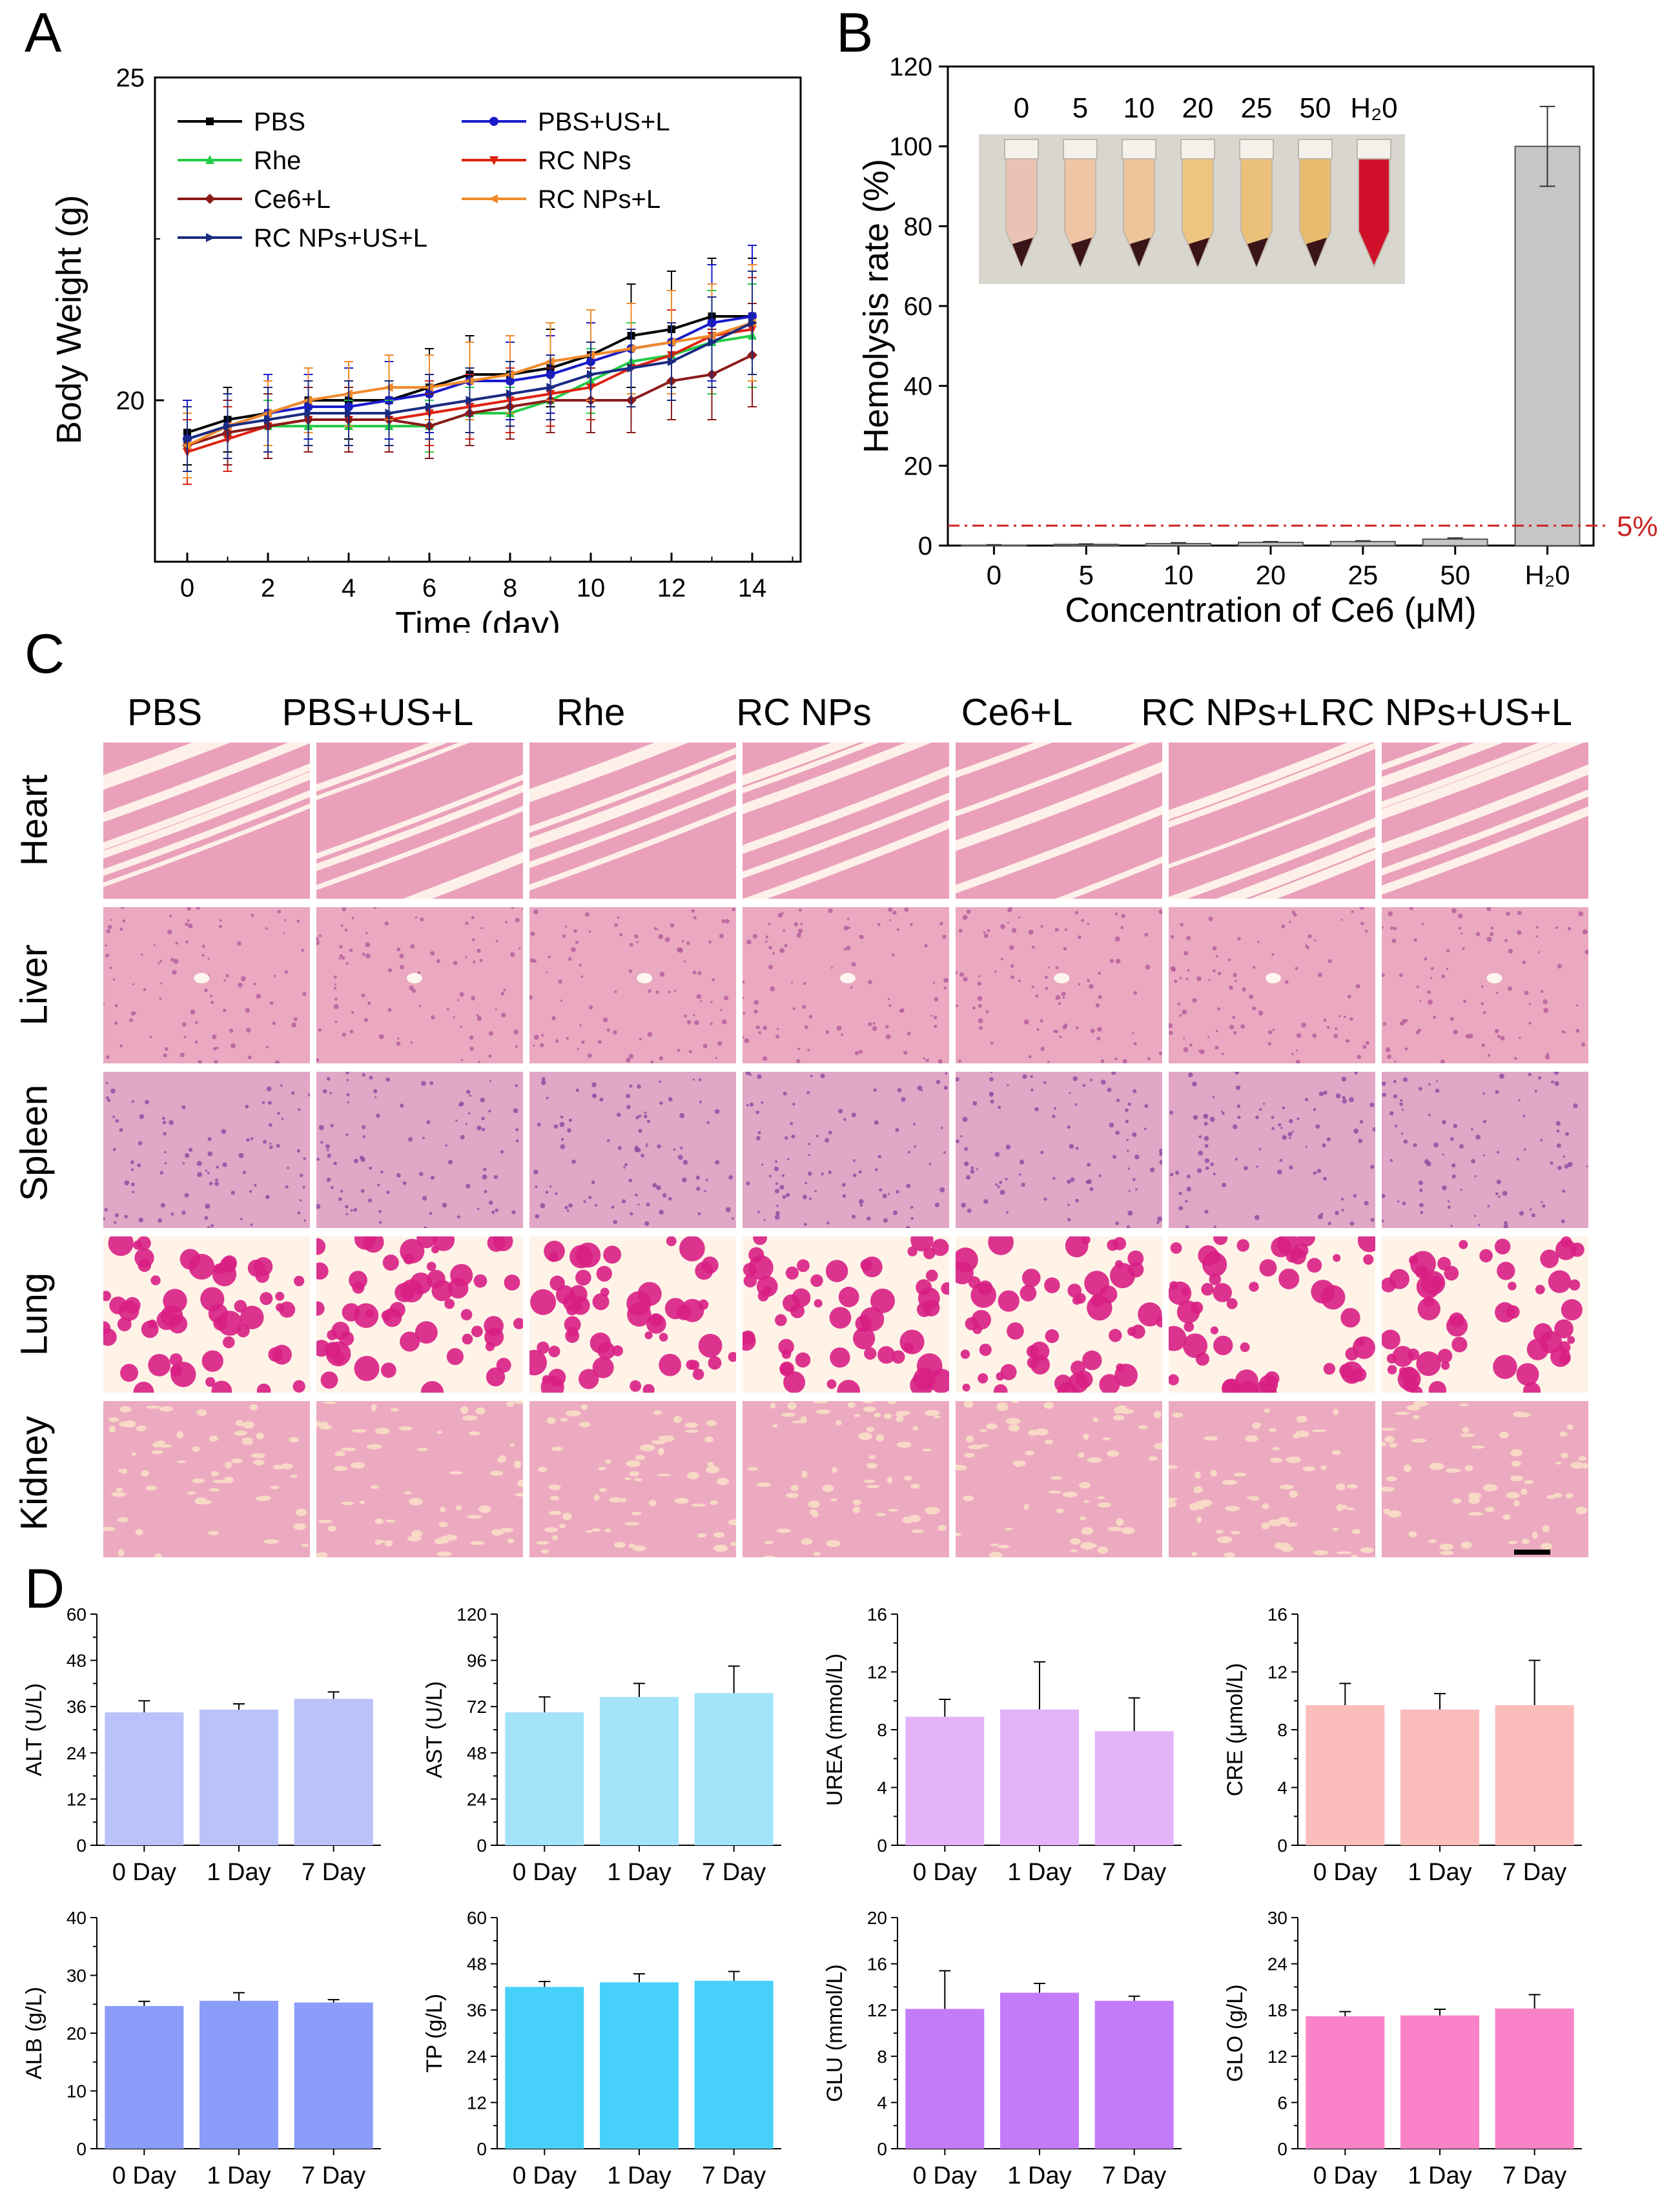  Describe the element at coordinates (848, 978) in the screenshot. I see `central-vein` at that location.